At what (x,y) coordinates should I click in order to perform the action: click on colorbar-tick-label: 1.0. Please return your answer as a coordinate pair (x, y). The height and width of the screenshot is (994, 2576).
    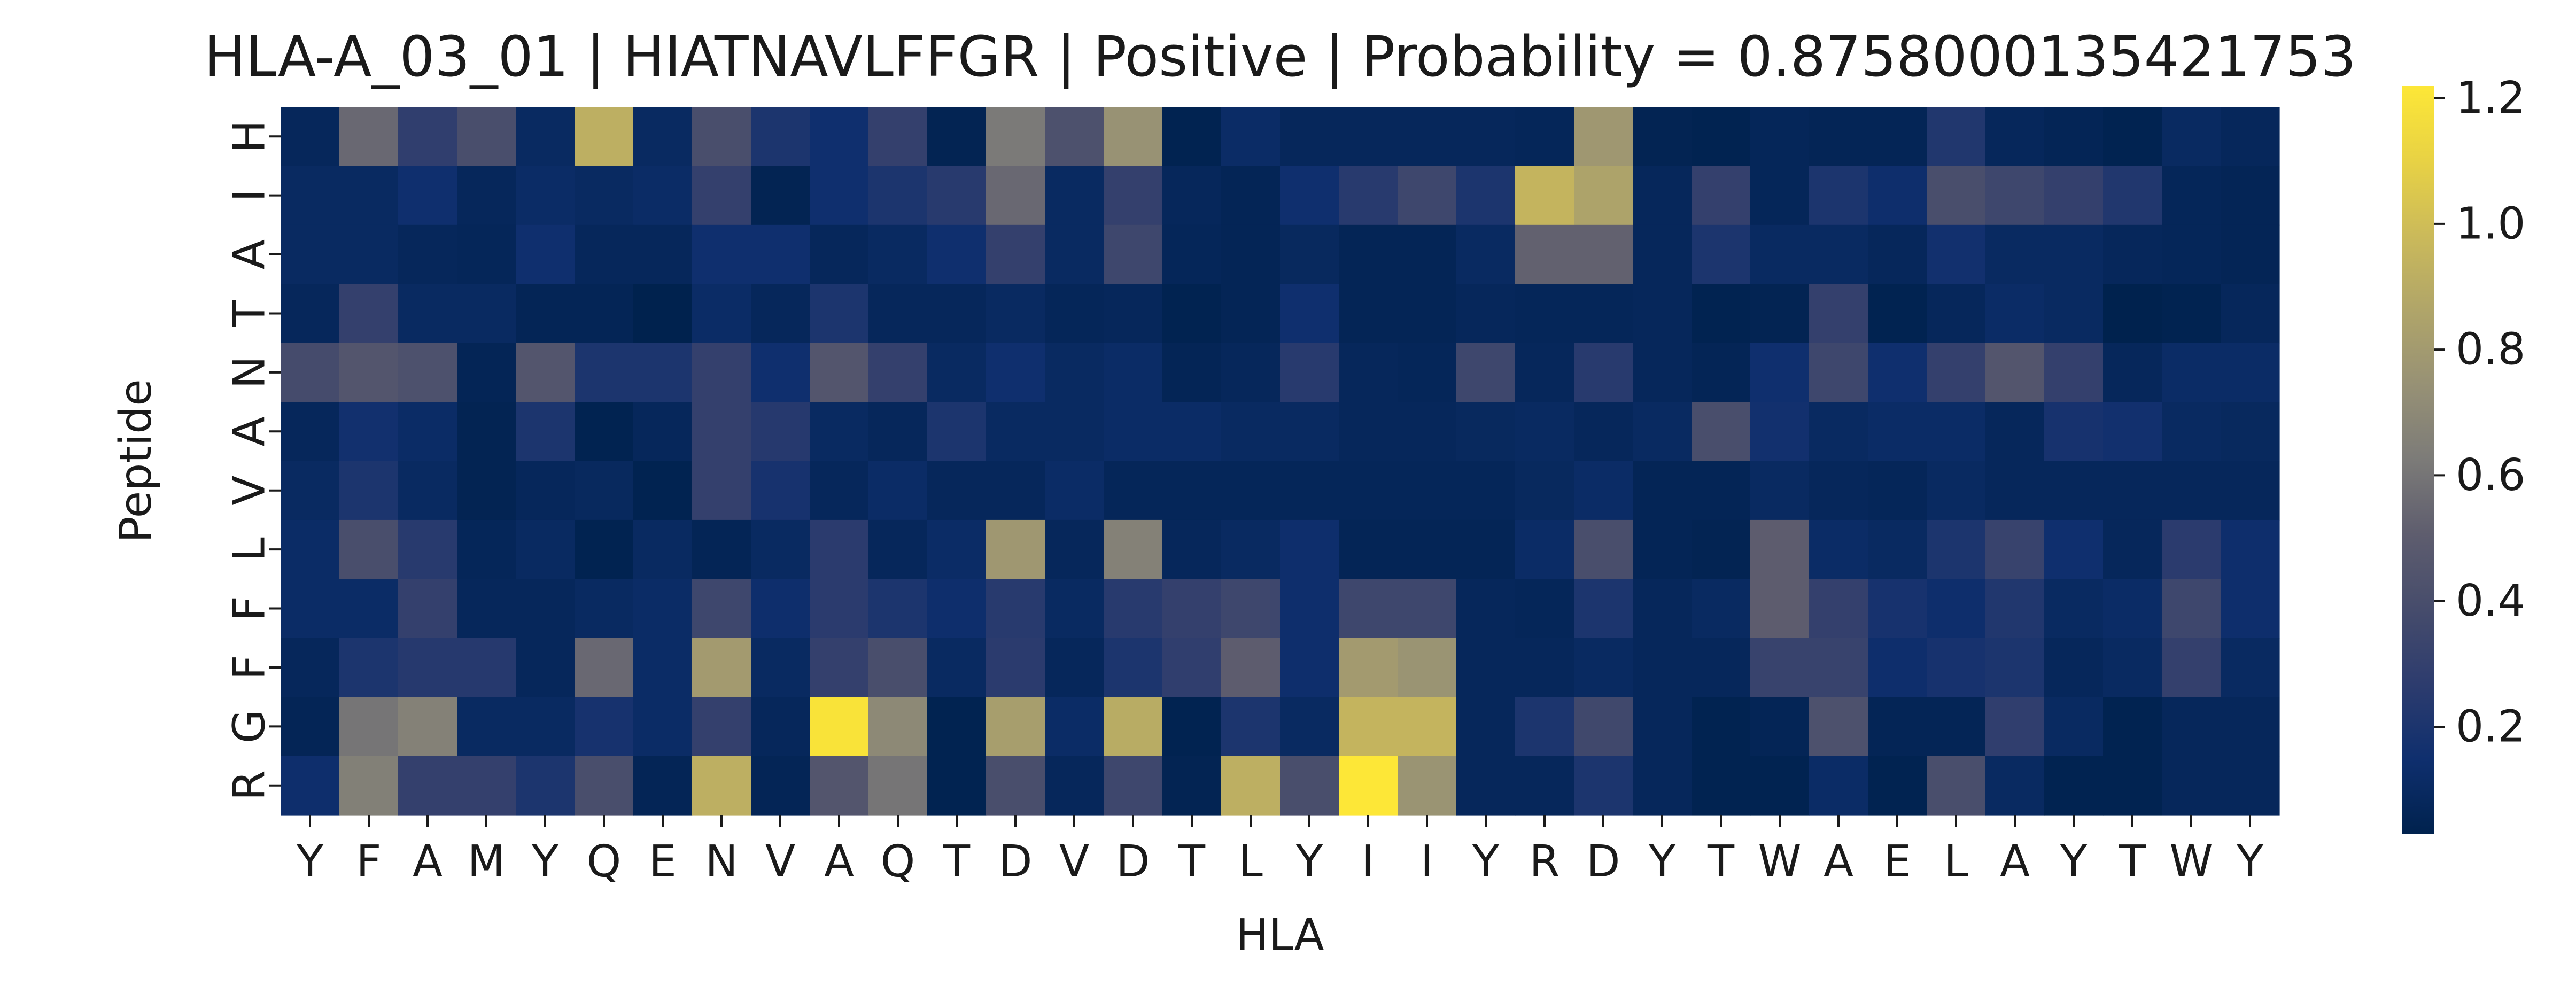
    Looking at the image, I should click on (2490, 223).